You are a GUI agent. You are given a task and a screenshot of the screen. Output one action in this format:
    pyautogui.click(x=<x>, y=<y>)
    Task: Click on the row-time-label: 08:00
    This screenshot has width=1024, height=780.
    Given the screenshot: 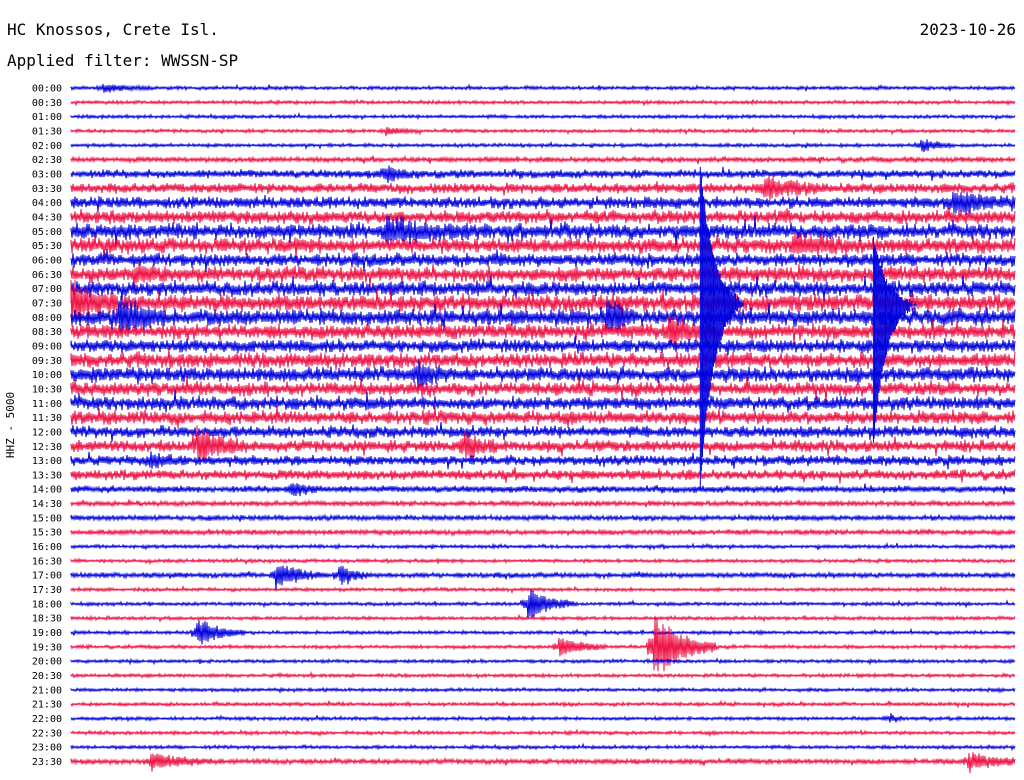 What is the action you would take?
    pyautogui.click(x=47, y=318)
    